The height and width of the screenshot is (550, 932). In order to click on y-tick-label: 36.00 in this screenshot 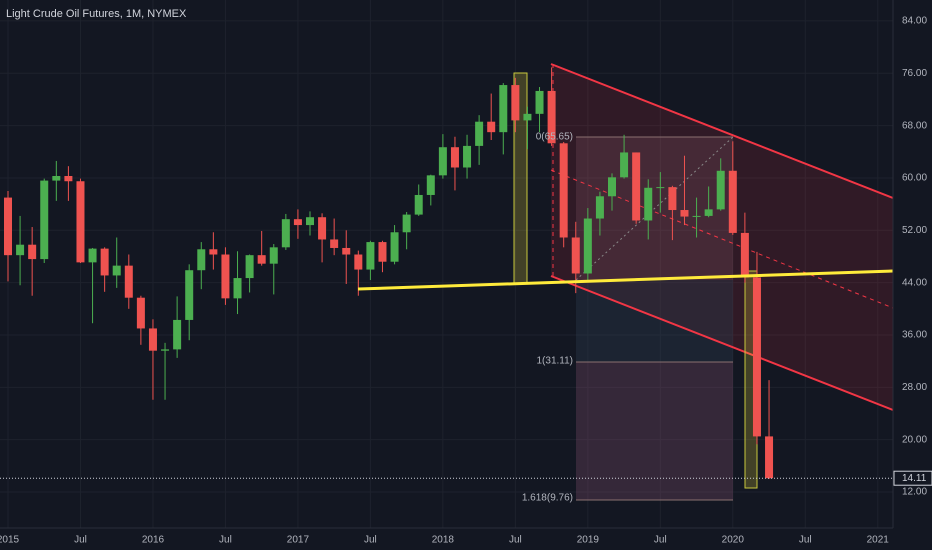, I will do `click(914, 335)`.